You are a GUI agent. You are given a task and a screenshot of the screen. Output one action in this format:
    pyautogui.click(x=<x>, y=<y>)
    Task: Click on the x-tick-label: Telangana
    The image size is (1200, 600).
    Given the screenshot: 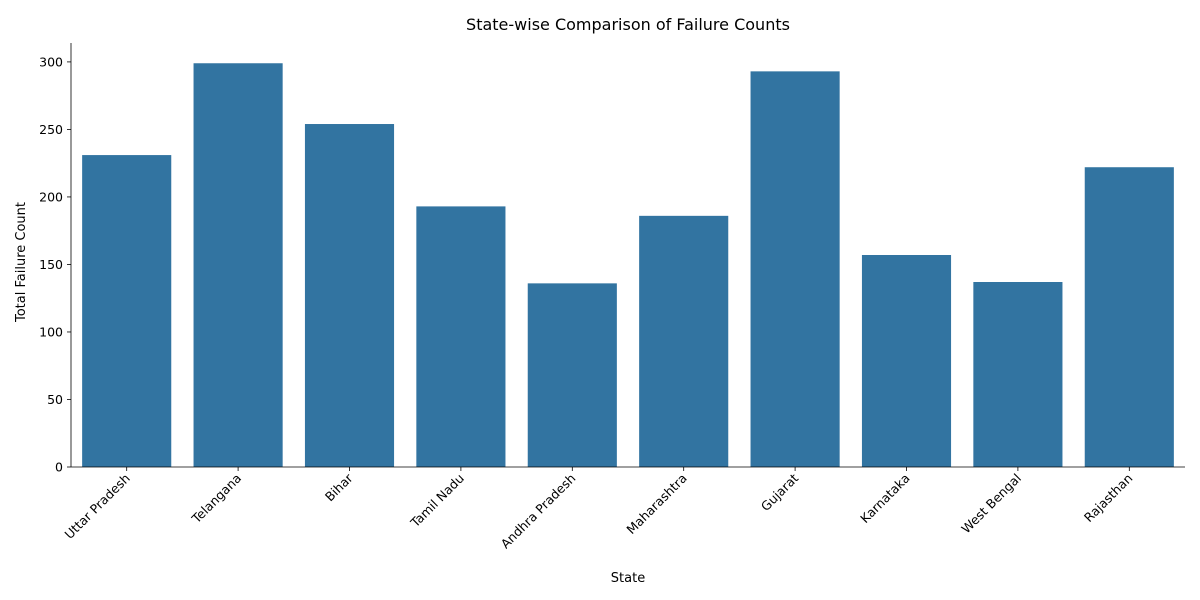 What is the action you would take?
    pyautogui.click(x=216, y=499)
    